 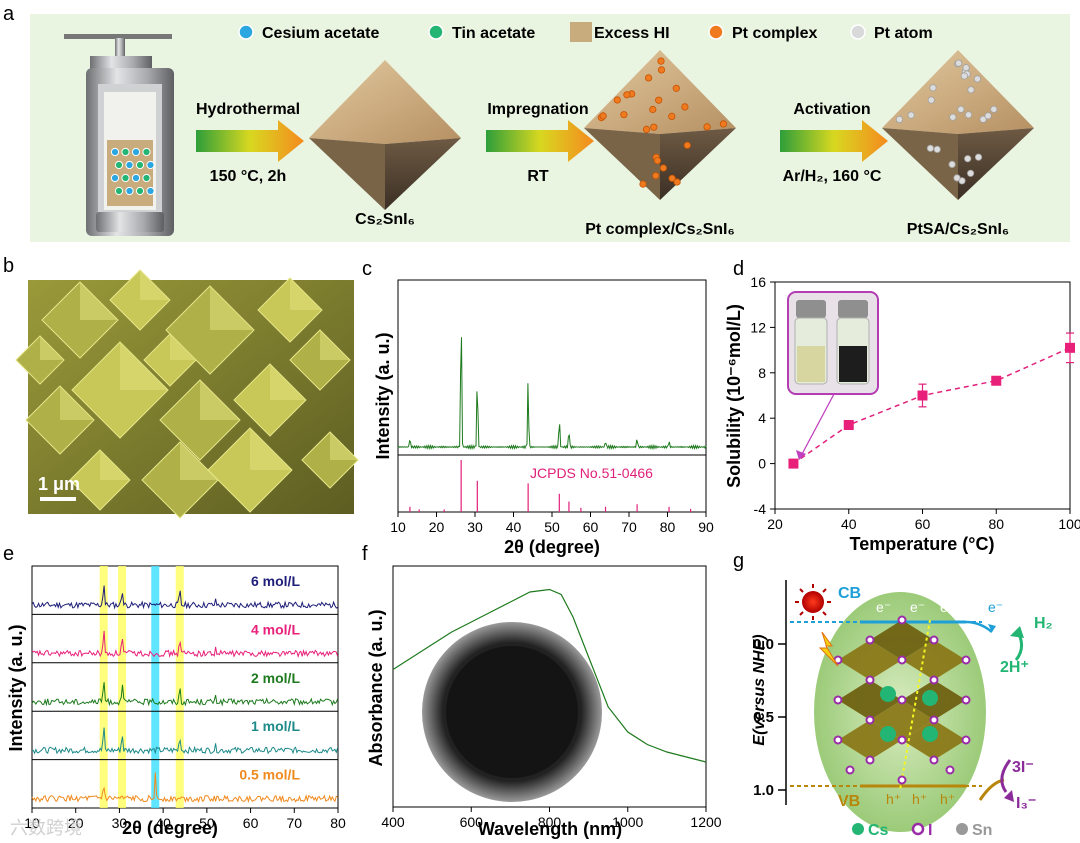 I want to click on step-title: Impregnation, so click(x=537, y=109).